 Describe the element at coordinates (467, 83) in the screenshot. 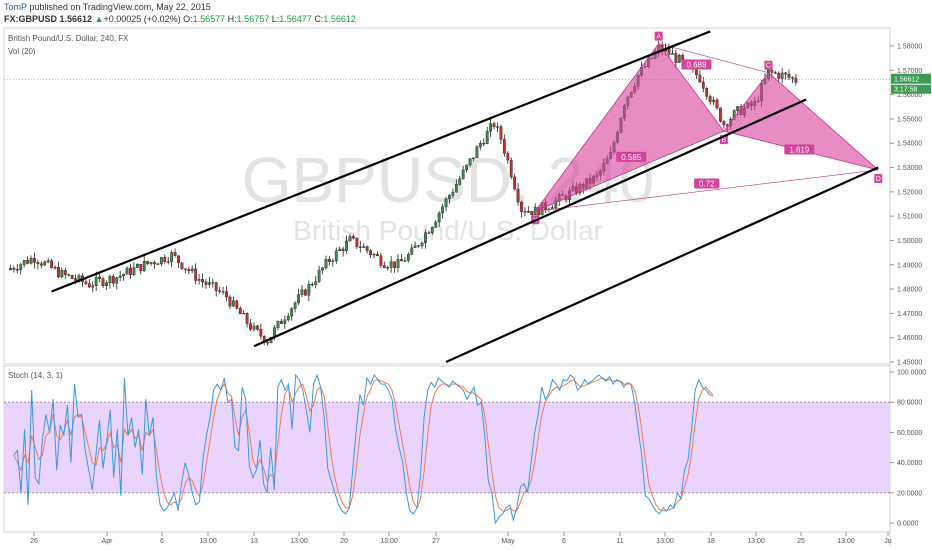

I see `price-labels: 1.56612 3:17:58` at that location.